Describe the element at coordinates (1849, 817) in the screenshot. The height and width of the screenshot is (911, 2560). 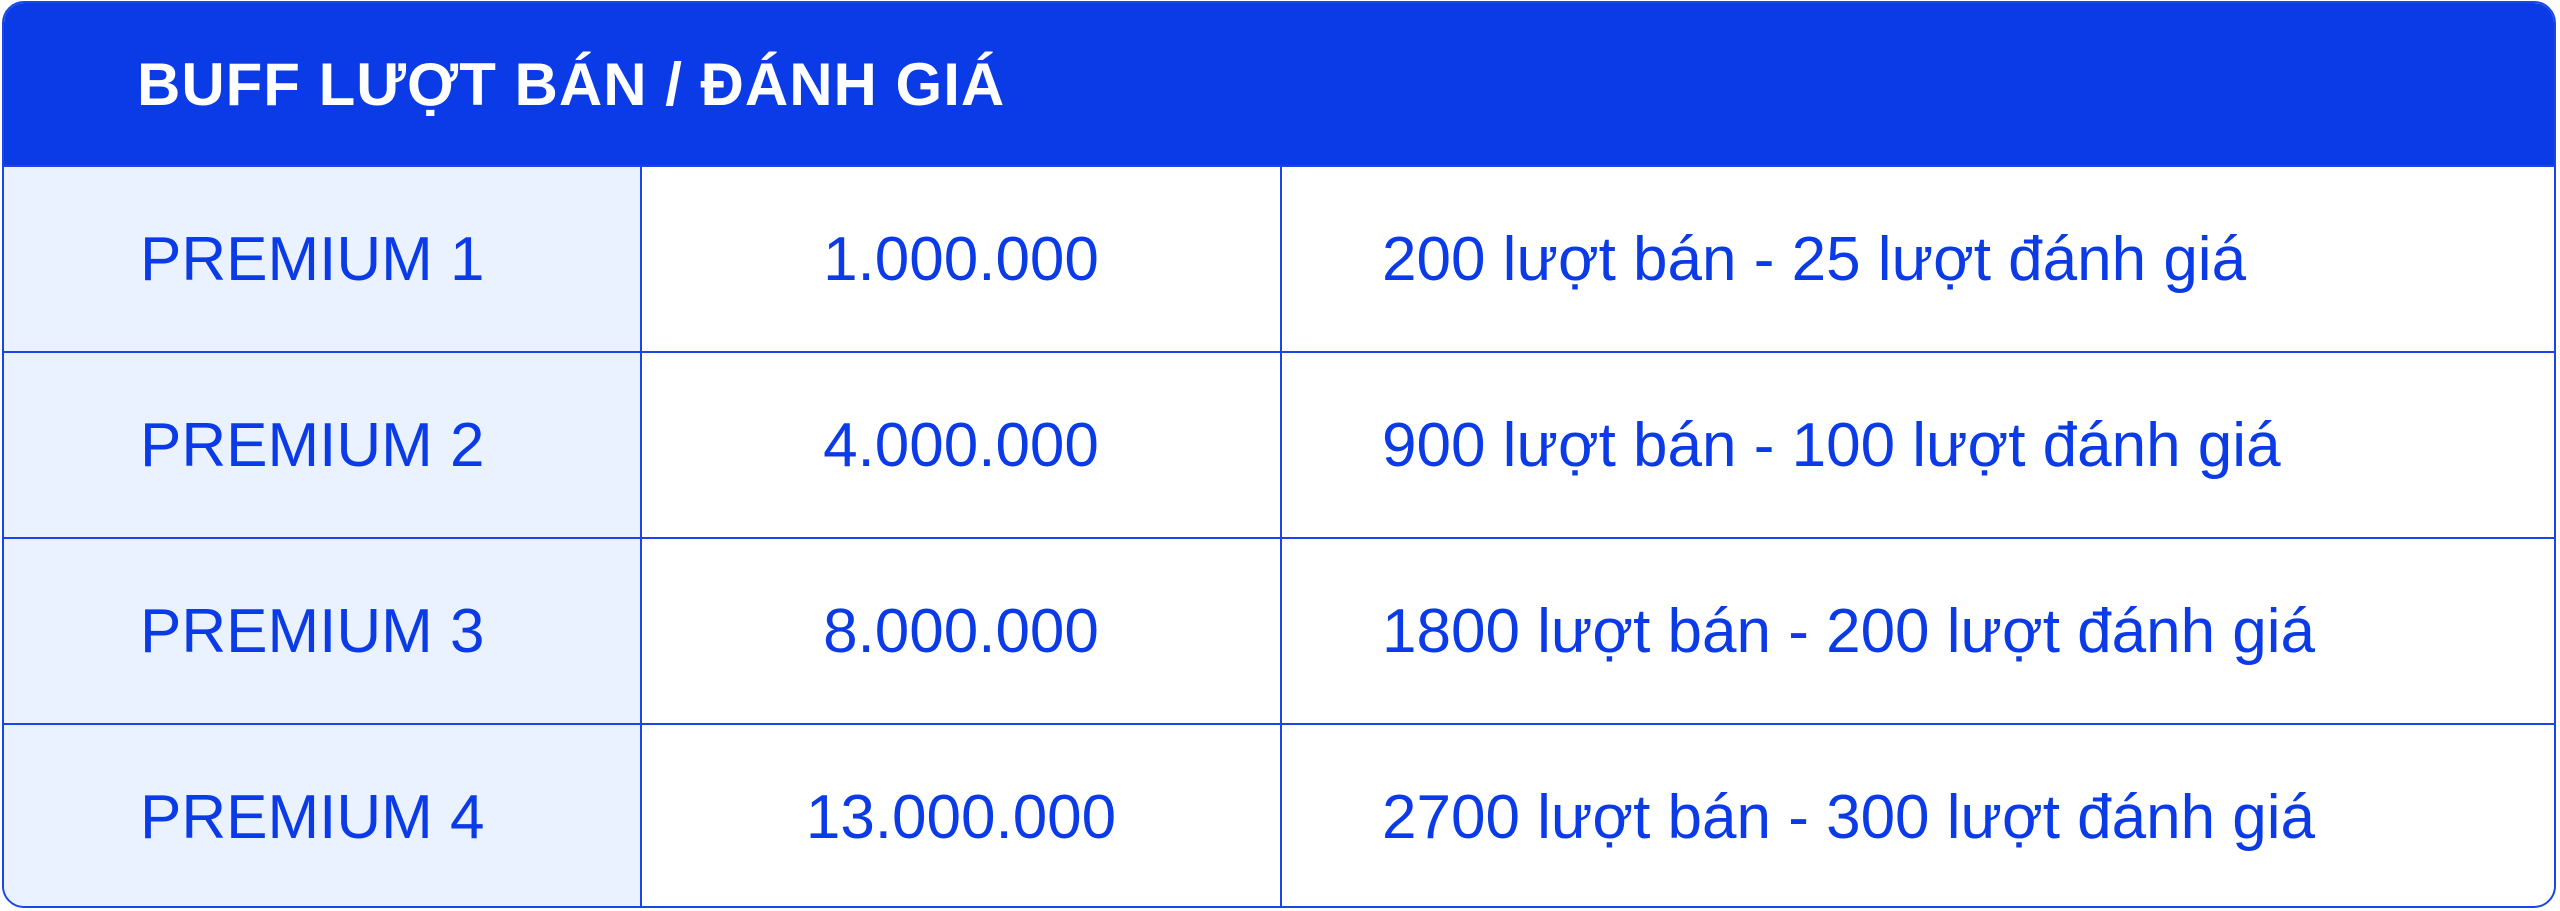
I see `plan-description: 2700 lượt bán - 300 lượt đánh giá` at that location.